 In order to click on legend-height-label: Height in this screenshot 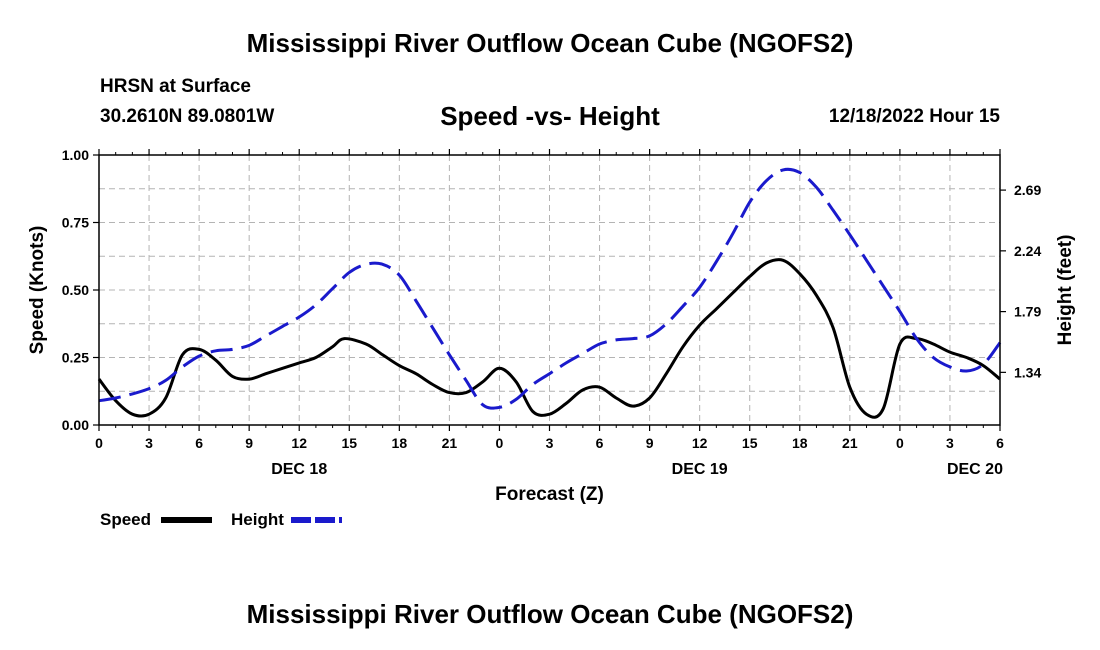, I will do `click(257, 519)`.